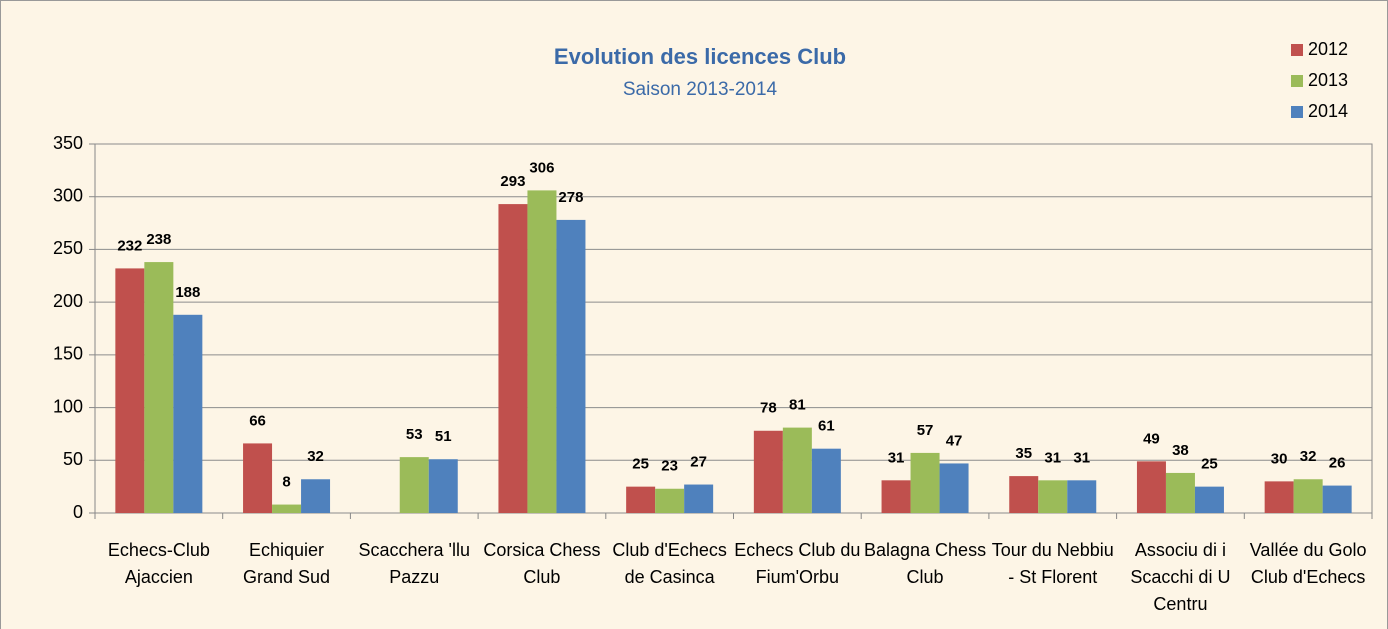  I want to click on x-tick-label: Echecs-Club Ajaccien, so click(158, 563).